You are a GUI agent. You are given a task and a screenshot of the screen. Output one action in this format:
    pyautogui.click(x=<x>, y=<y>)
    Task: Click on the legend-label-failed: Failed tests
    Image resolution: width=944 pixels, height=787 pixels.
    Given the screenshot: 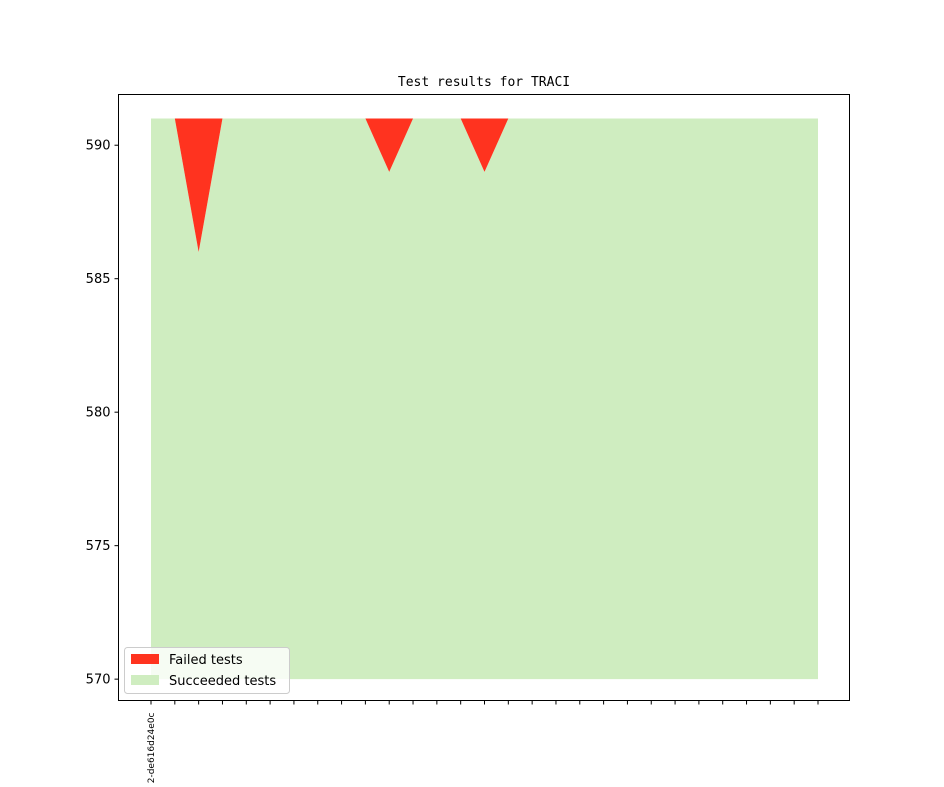 What is the action you would take?
    pyautogui.click(x=206, y=660)
    